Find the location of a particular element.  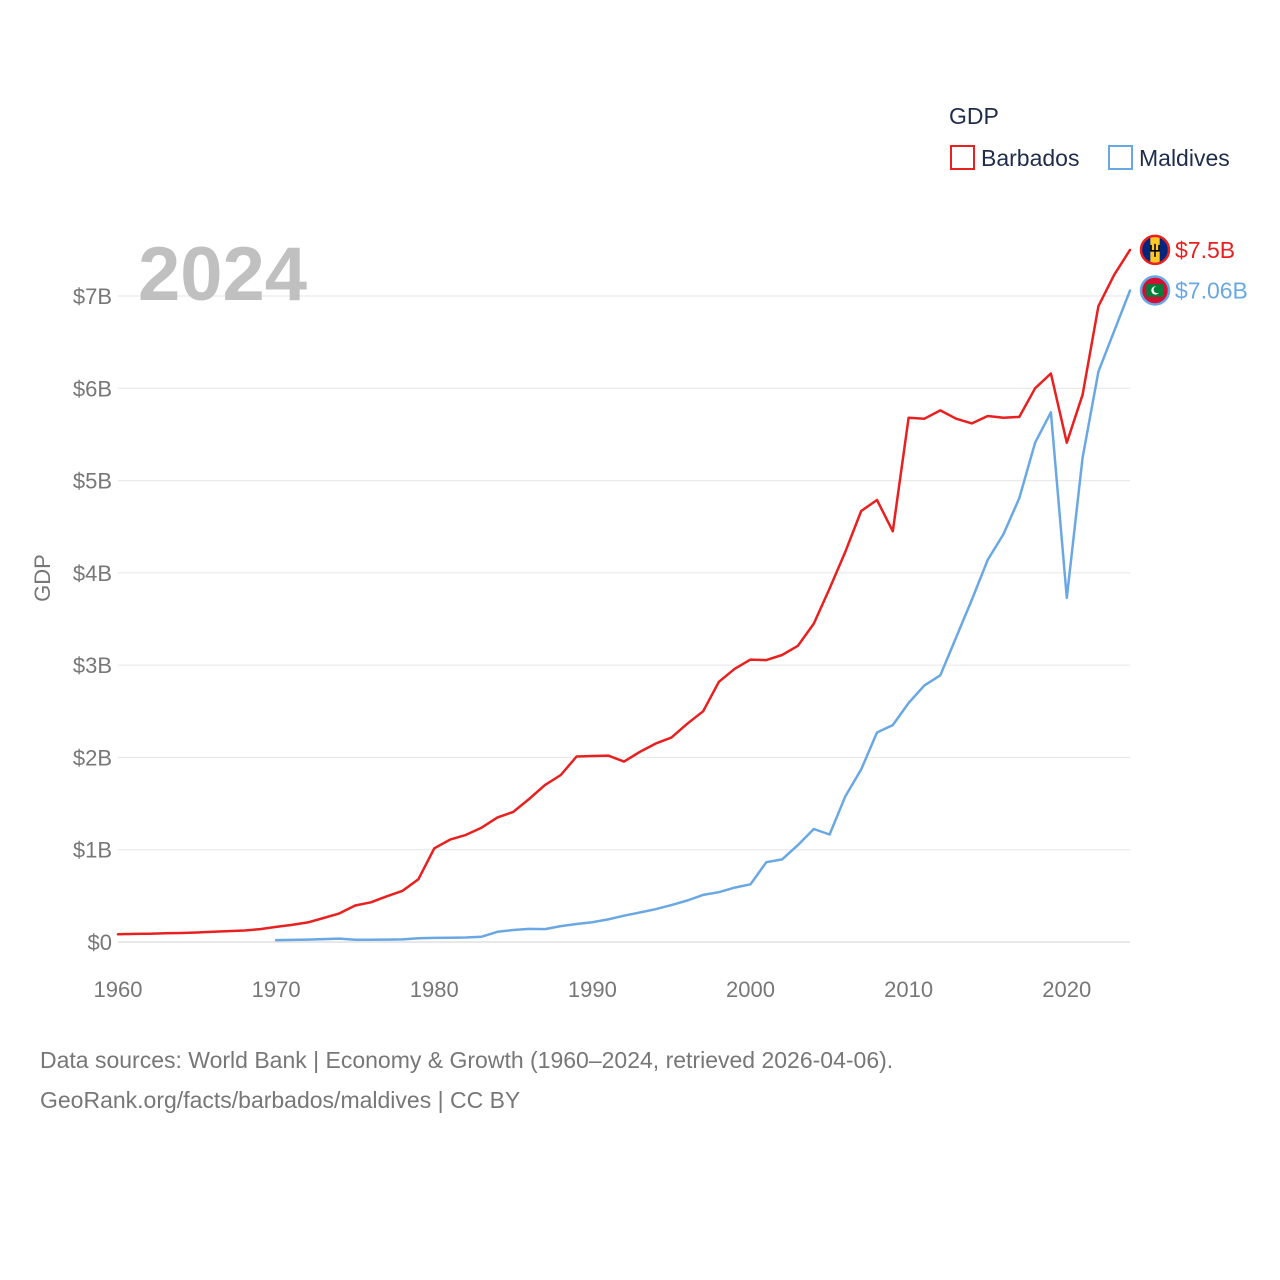

legend-swatch-barbados is located at coordinates (962, 157).